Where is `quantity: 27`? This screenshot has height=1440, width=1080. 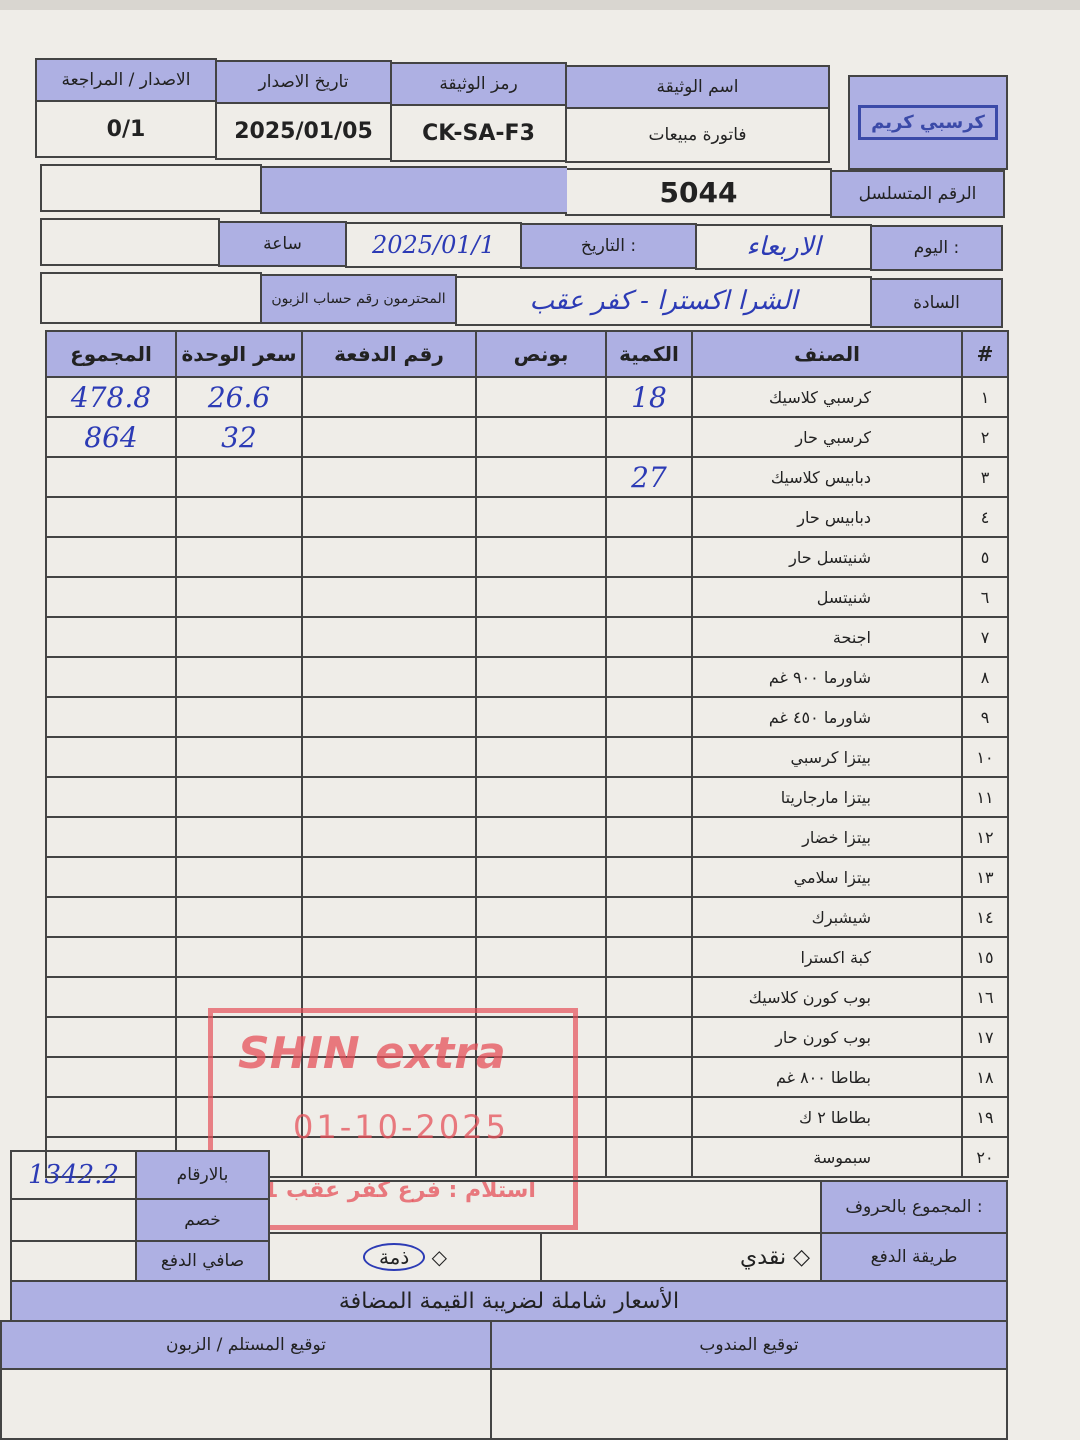 quantity: 27 is located at coordinates (649, 477).